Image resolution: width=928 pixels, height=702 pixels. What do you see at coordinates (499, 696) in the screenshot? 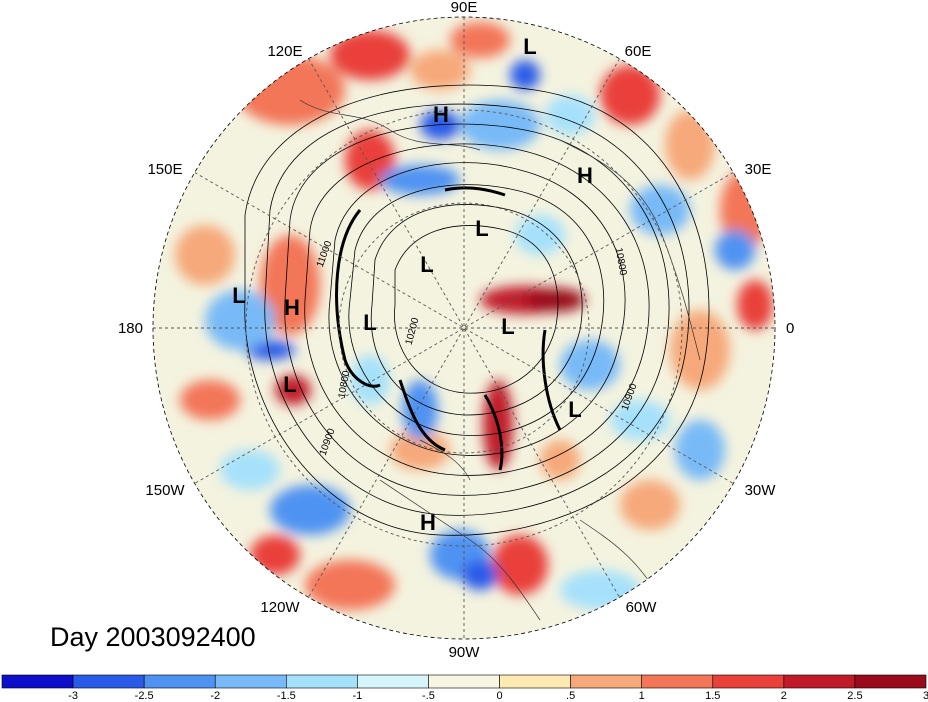
I see `colorbar-tick-label: 0` at bounding box center [499, 696].